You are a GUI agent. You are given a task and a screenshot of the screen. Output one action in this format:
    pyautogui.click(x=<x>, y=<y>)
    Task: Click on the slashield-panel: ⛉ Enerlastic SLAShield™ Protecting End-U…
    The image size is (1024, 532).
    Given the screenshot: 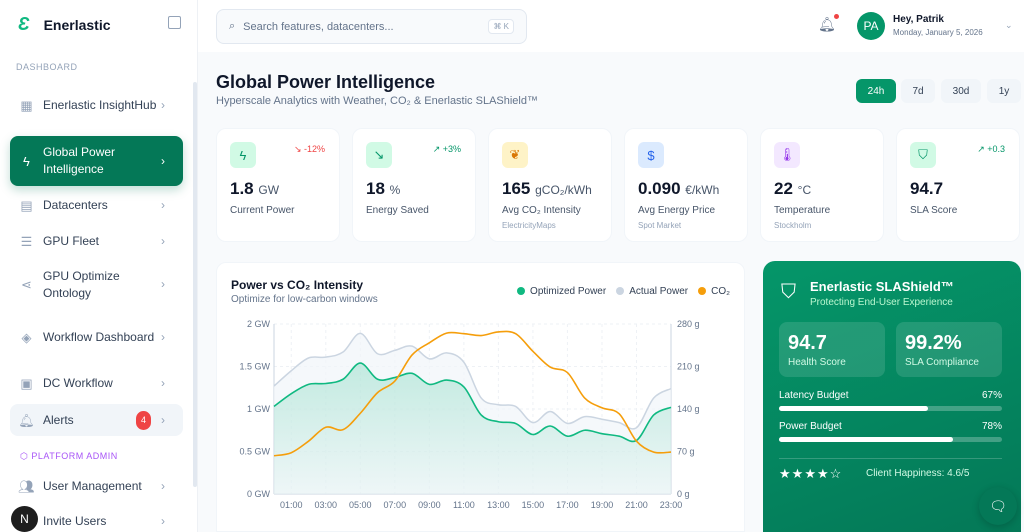 What is the action you would take?
    pyautogui.click(x=892, y=396)
    